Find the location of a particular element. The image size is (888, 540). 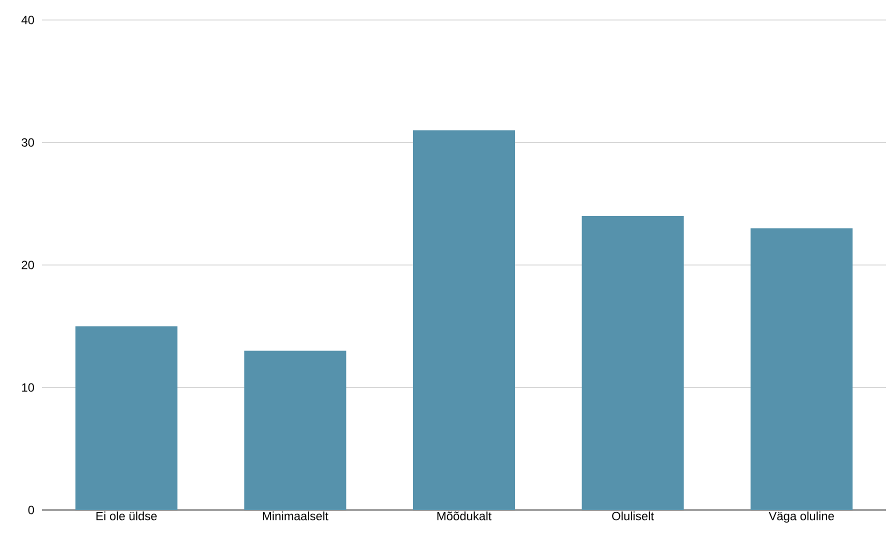

y-tick-label: 40 is located at coordinates (27, 20).